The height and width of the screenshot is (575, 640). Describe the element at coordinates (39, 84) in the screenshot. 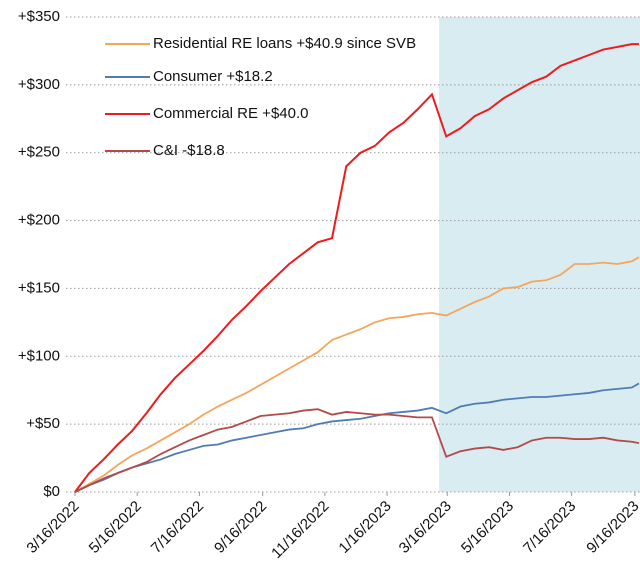

I see `y-tick-label: +$300` at that location.